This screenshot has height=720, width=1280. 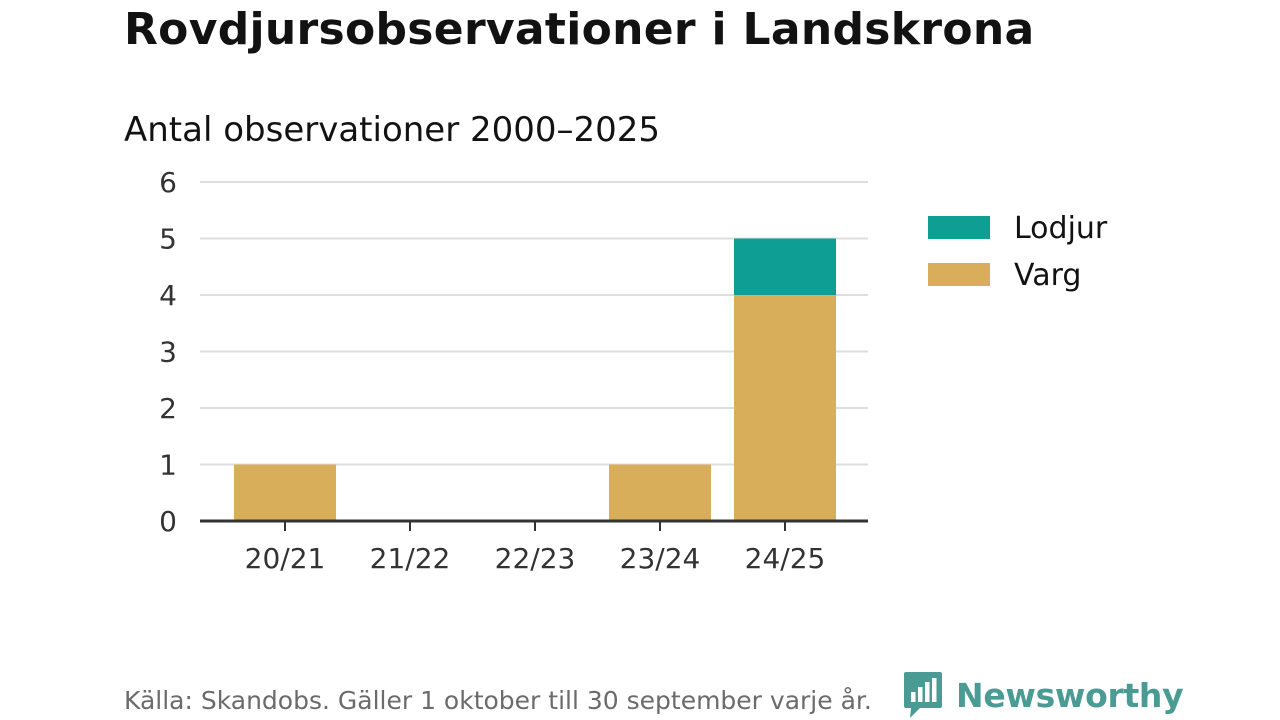 I want to click on legend-label-lodjur: Lodjur, so click(x=1061, y=228).